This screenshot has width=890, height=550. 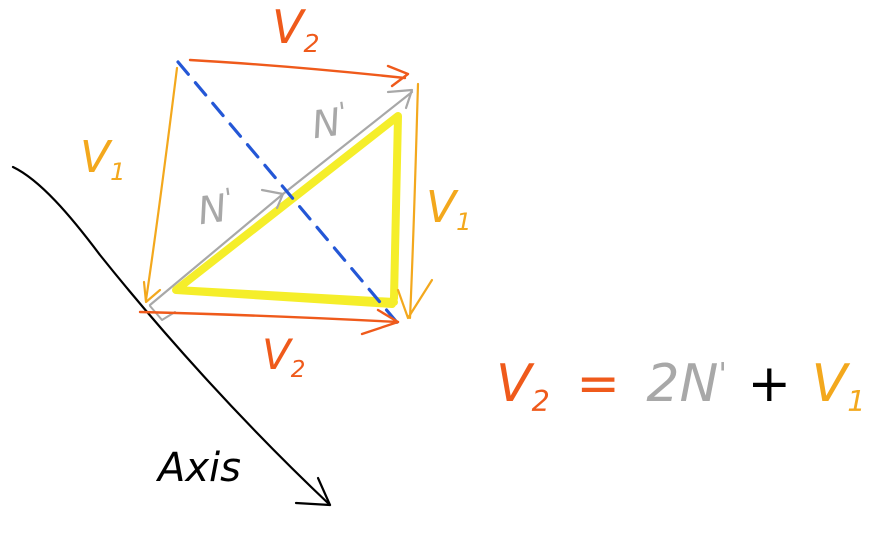 I want to click on v1-left-label-sub: 1, so click(x=118, y=172).